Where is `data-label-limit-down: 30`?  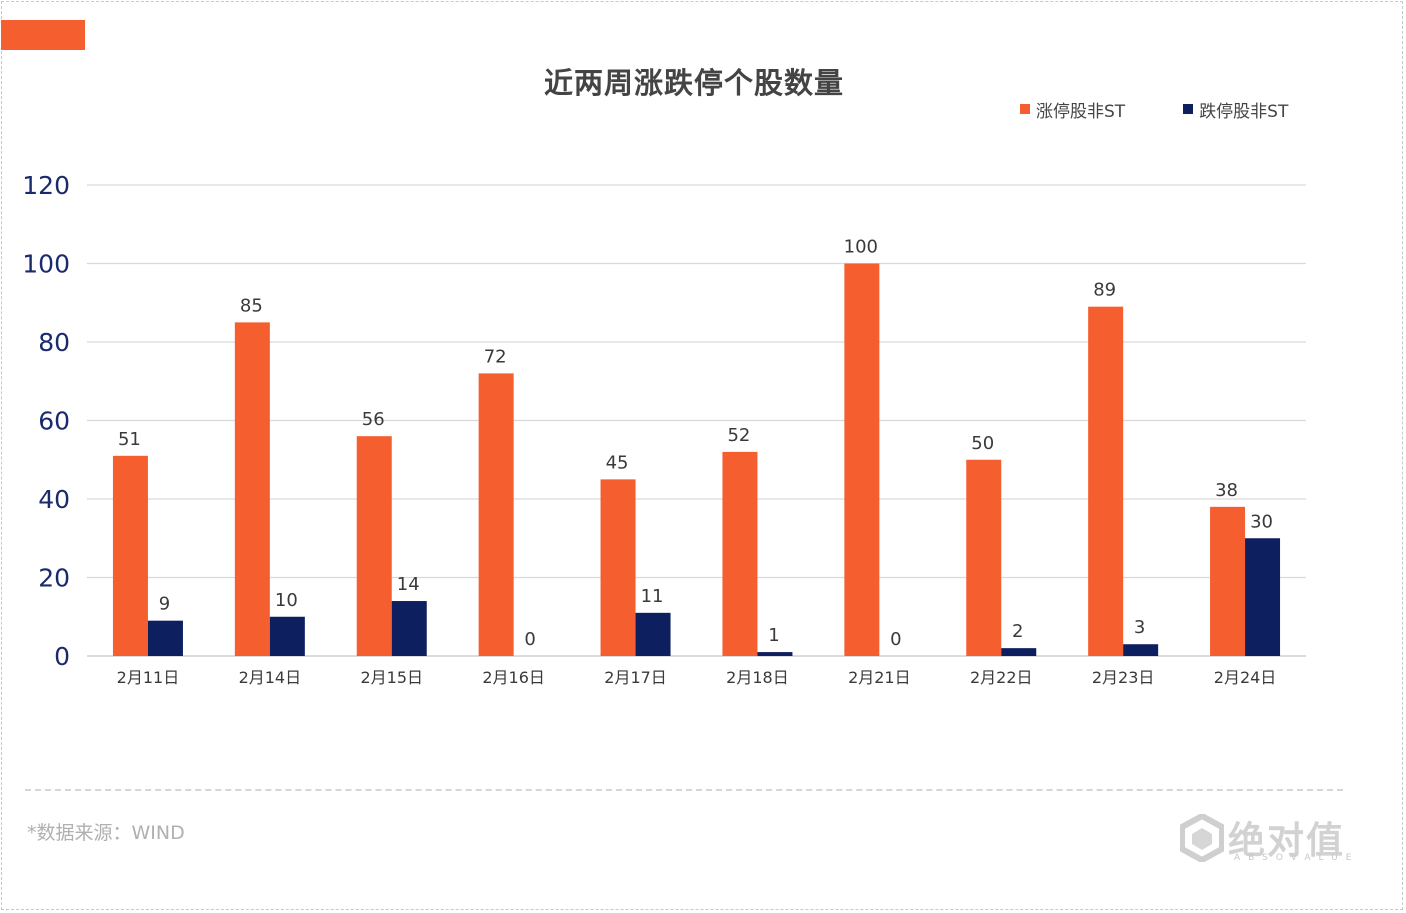 data-label-limit-down: 30 is located at coordinates (1261, 521).